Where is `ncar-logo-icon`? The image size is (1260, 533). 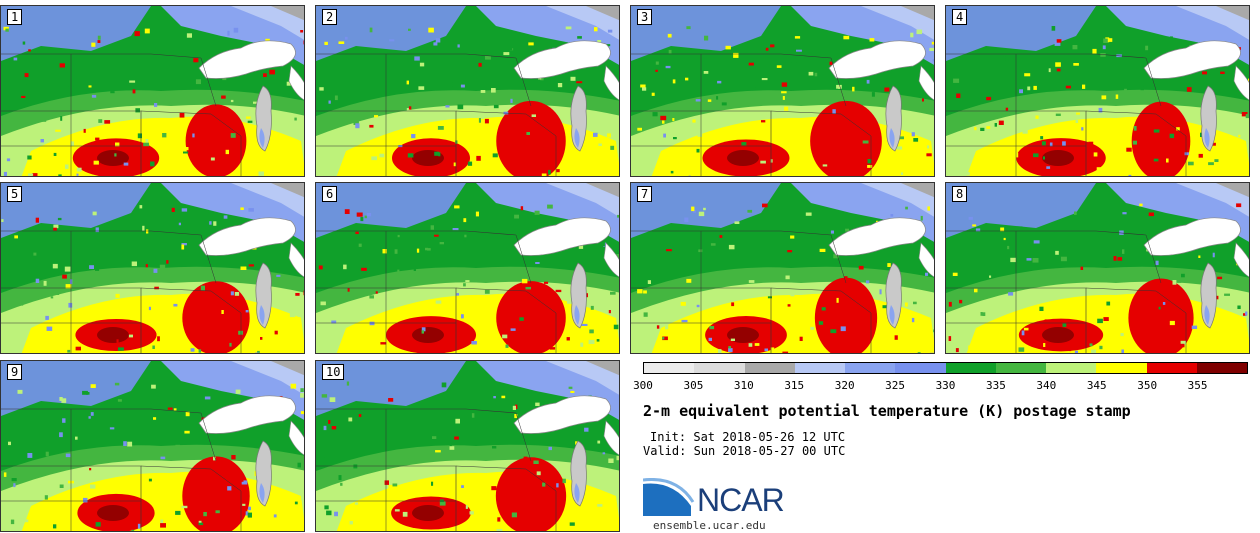 ncar-logo-icon is located at coordinates (669, 497).